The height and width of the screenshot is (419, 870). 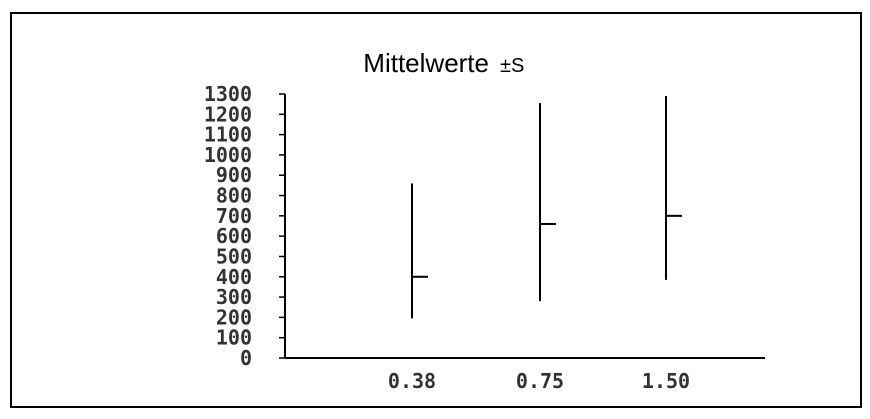 I want to click on x-tick-label-0.38: 0.38, so click(x=412, y=381).